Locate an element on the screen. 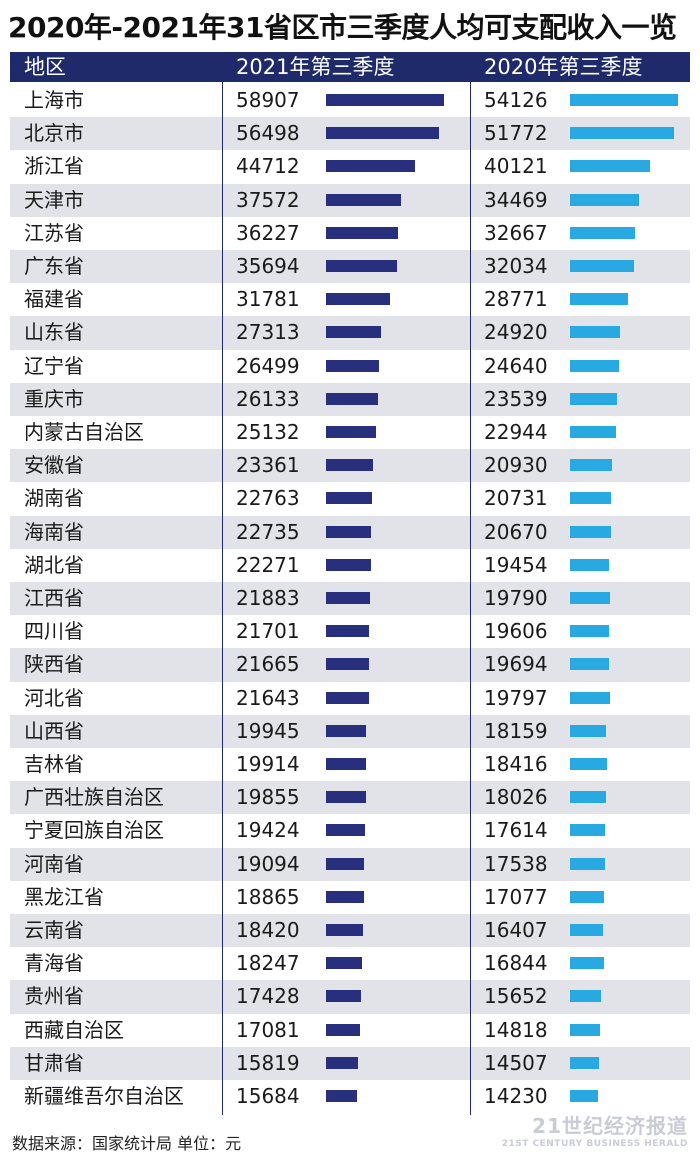 The image size is (700, 1161). value-2020: 51772 is located at coordinates (516, 133).